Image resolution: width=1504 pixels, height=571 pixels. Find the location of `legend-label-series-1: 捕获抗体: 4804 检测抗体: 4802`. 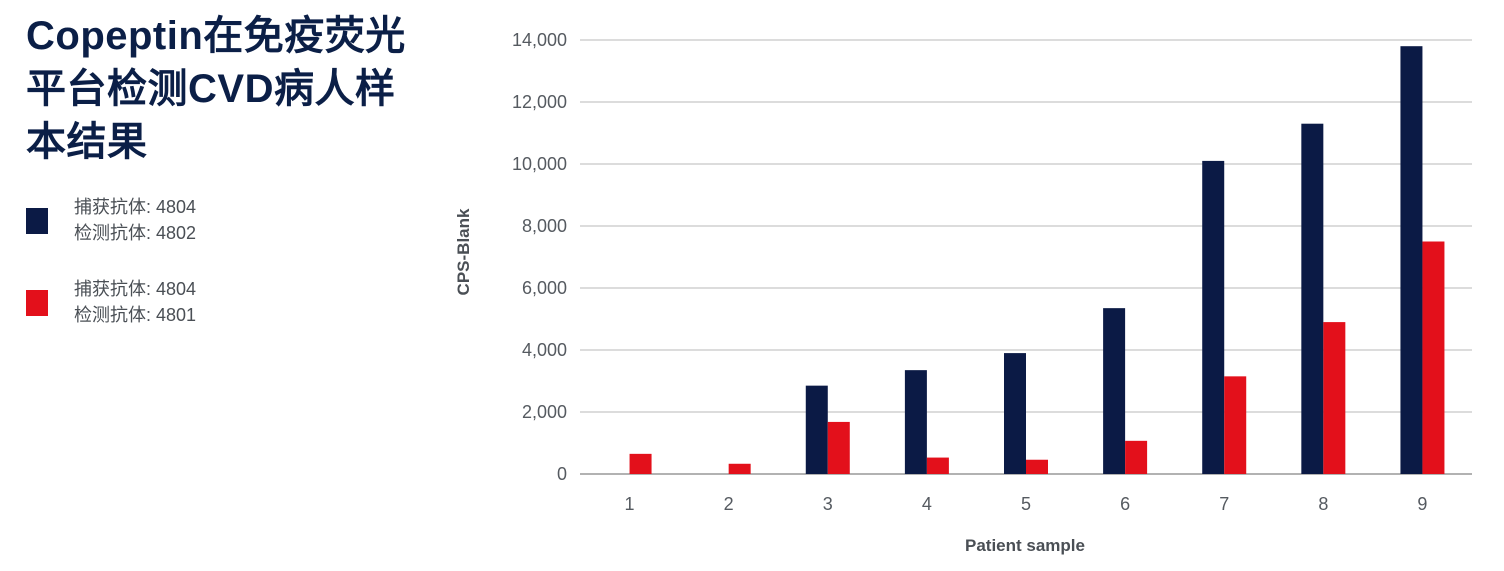

legend-label-series-1: 捕获抗体: 4804 检测抗体: 4802 is located at coordinates (135, 220).